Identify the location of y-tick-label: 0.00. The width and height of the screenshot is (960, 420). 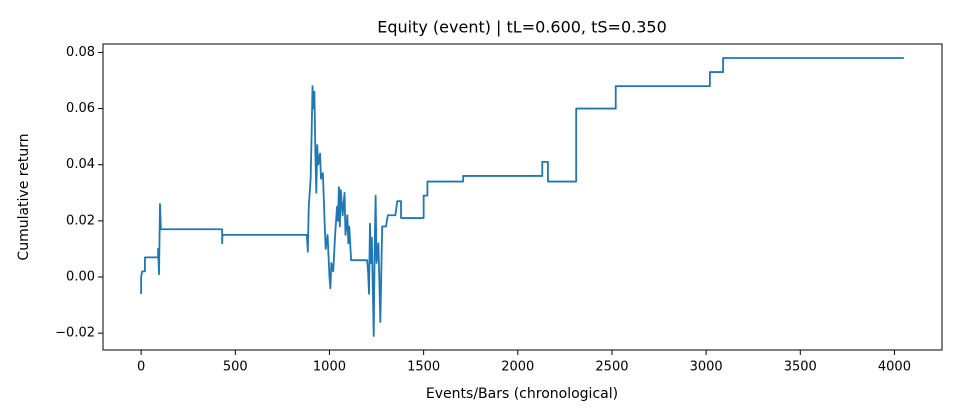
(80, 277).